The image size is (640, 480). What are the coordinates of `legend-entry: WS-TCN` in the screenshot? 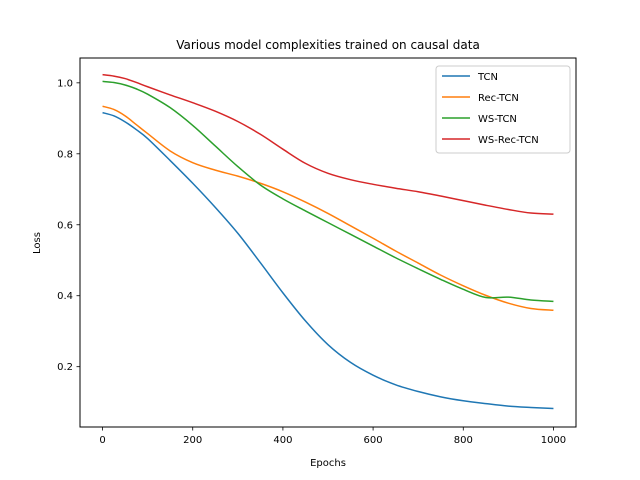 It's located at (497, 119).